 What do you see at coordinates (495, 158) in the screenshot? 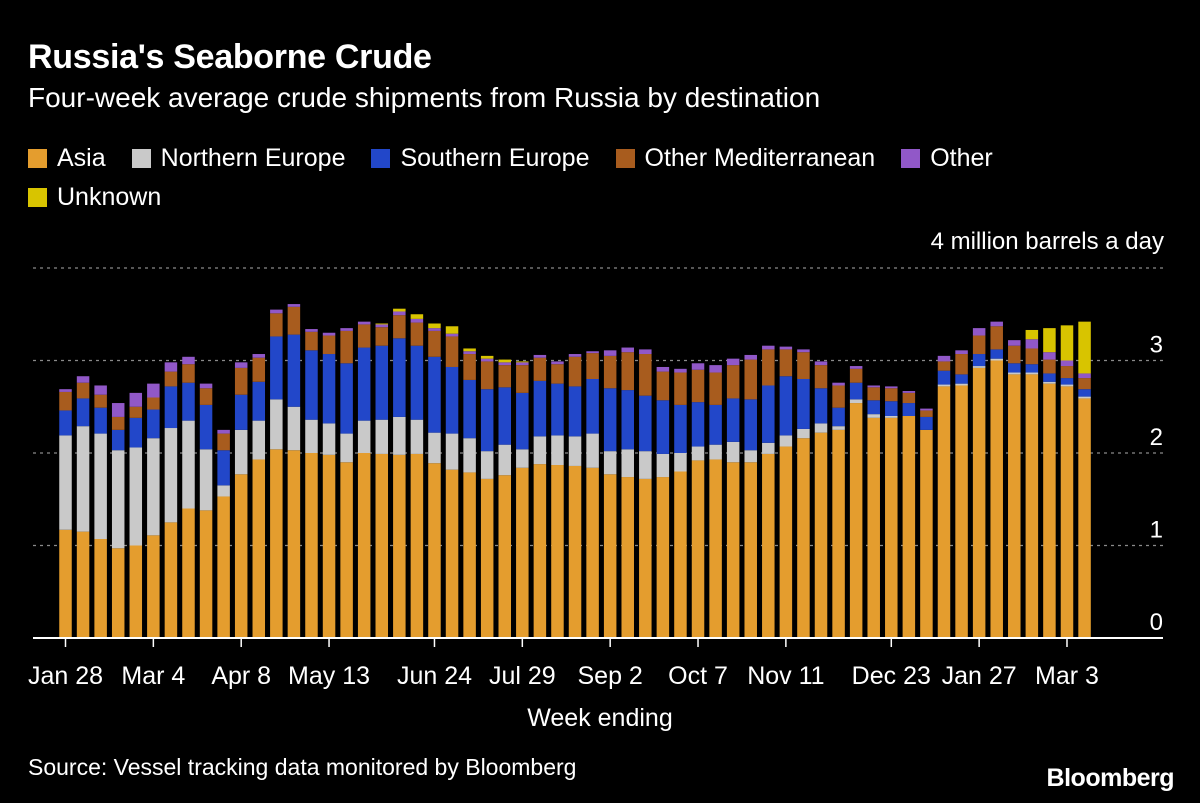
I see `legend-label-southern-europe: Southern Europe` at bounding box center [495, 158].